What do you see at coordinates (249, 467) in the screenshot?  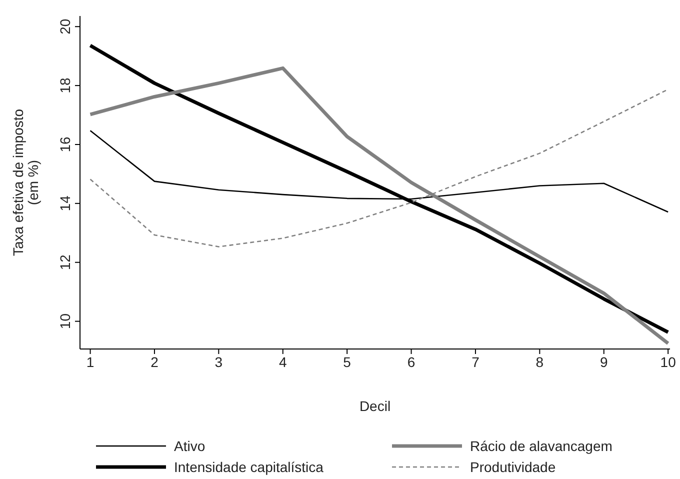 I see `legend-label: Intensidade capitalística` at bounding box center [249, 467].